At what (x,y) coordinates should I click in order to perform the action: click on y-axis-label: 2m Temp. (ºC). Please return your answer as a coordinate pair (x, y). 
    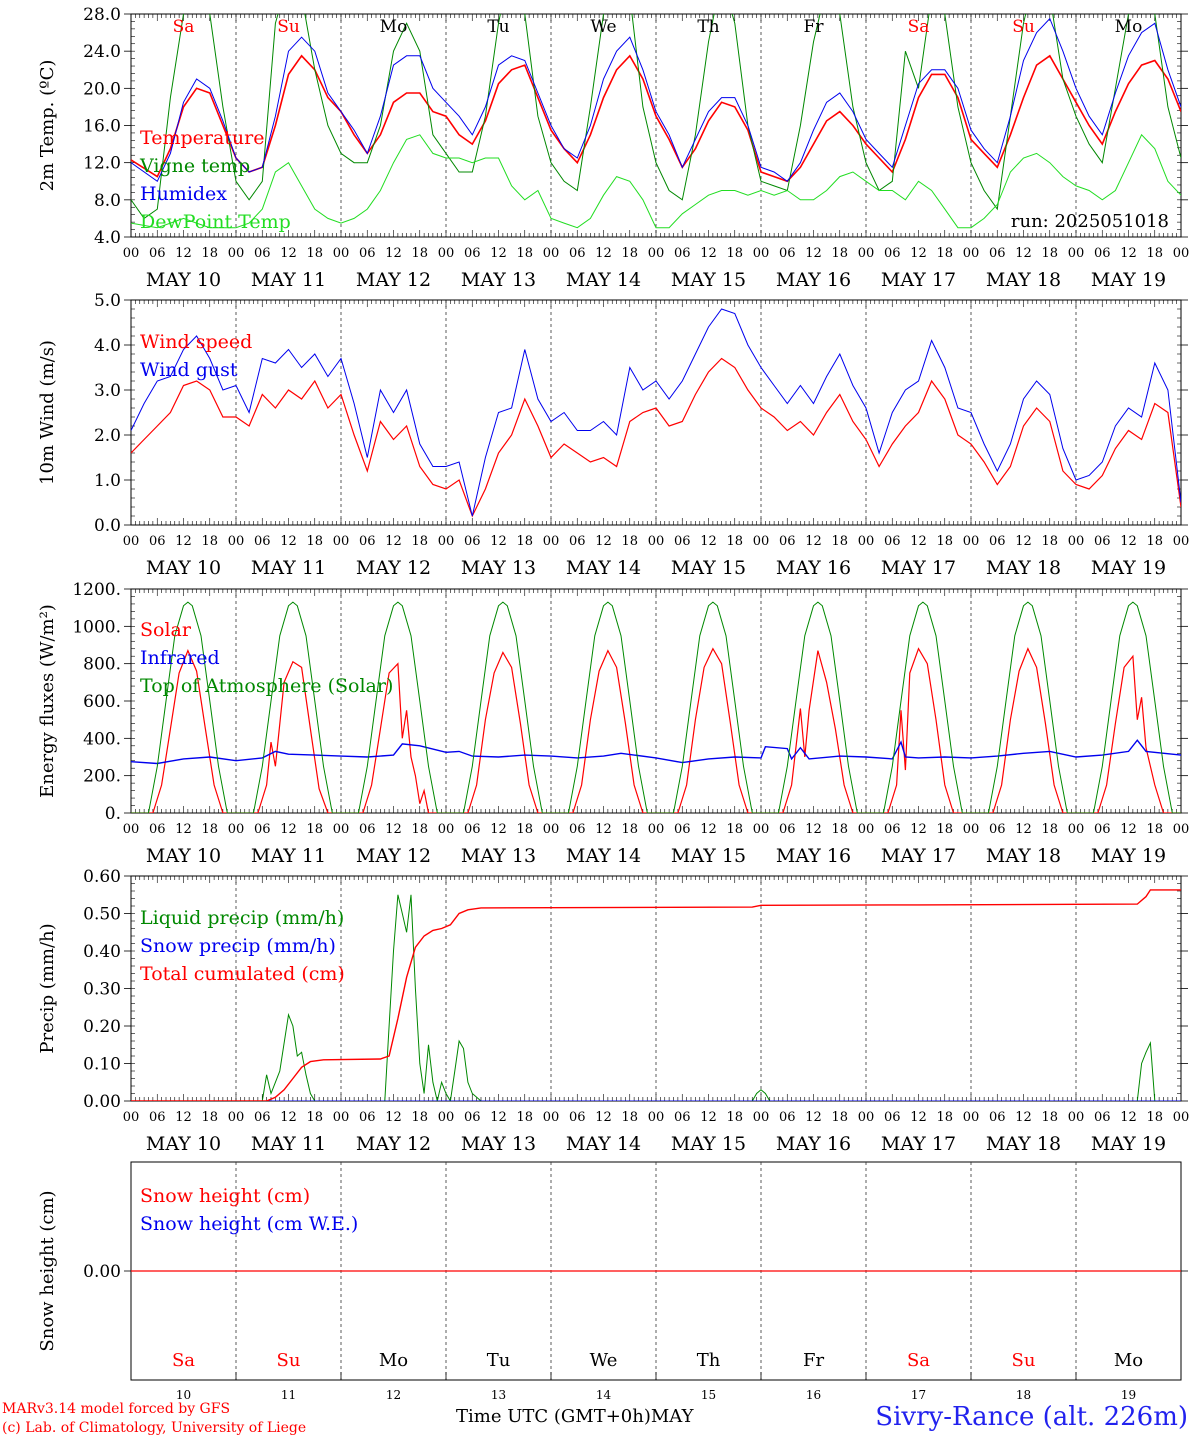
    Looking at the image, I should click on (47, 126).